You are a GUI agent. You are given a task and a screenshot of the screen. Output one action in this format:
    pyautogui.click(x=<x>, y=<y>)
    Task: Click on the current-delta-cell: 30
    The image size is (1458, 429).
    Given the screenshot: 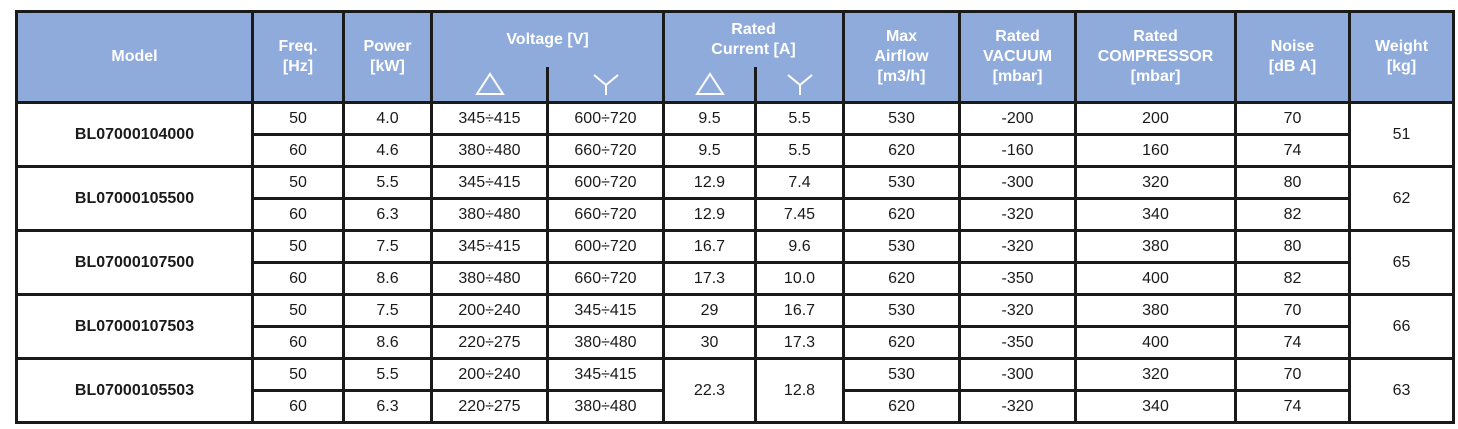 What is the action you would take?
    pyautogui.click(x=709, y=343)
    